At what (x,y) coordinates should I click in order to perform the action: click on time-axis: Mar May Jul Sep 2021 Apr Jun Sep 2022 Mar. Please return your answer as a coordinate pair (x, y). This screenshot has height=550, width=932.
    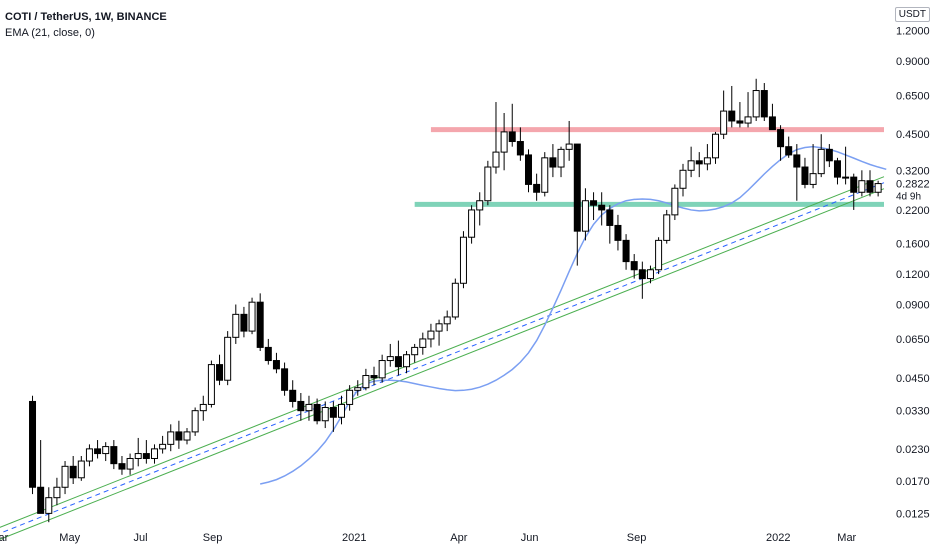
    Looking at the image, I should click on (428, 538).